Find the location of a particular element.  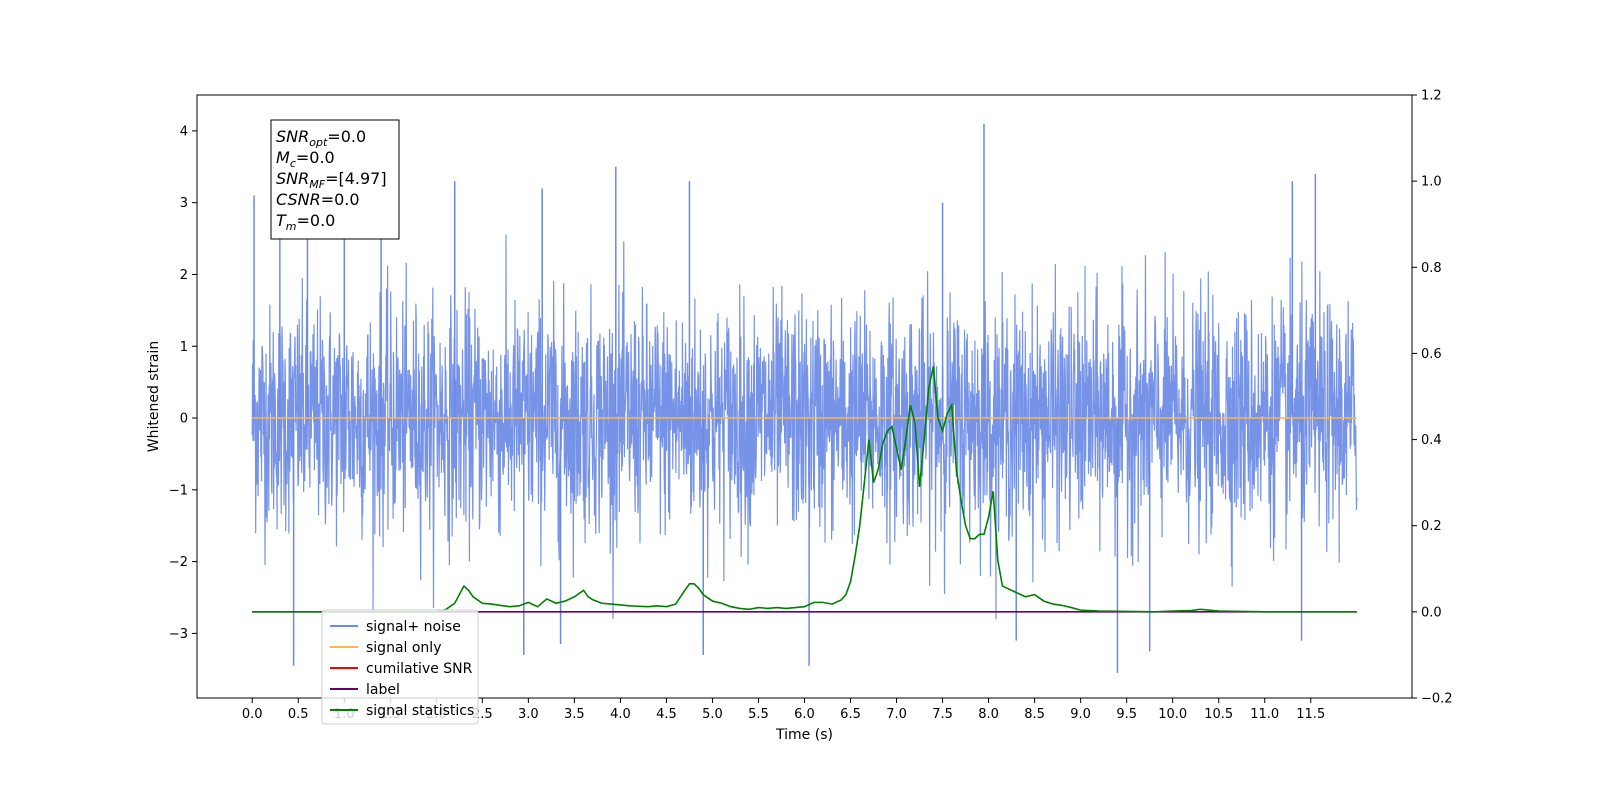

x-tick-label: 7.5 is located at coordinates (942, 714).